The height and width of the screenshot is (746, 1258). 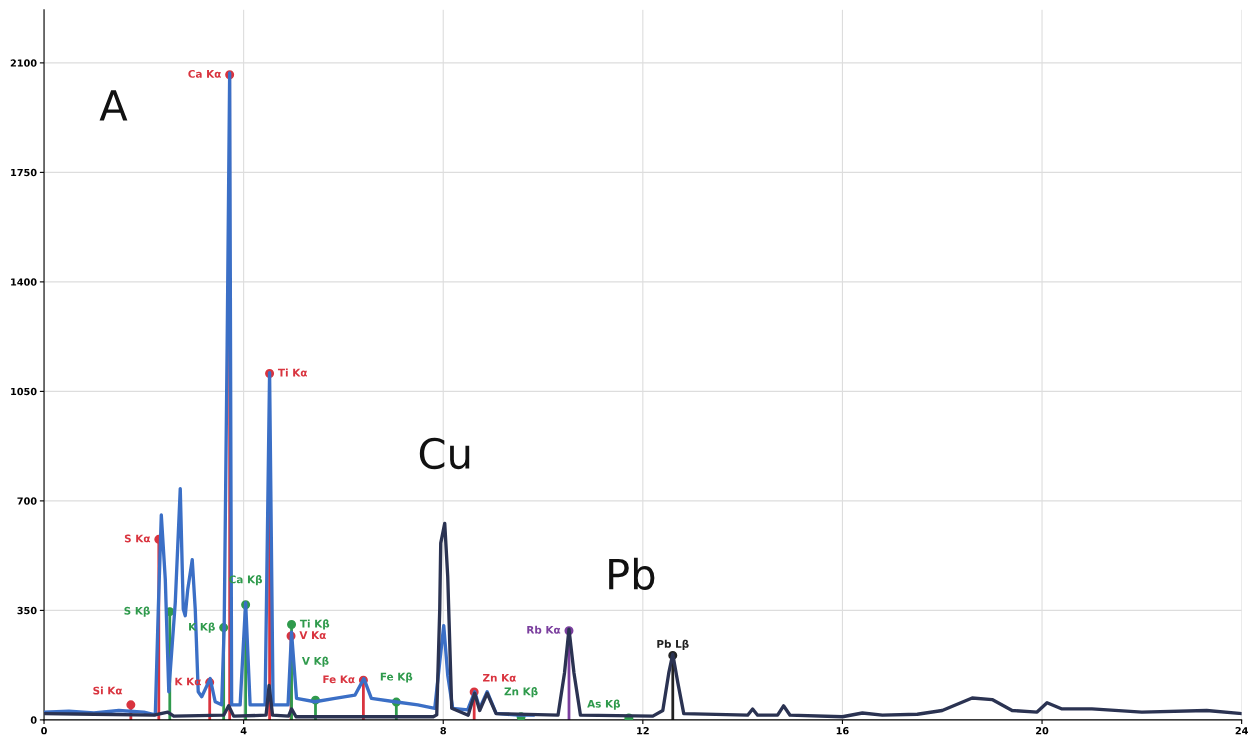 What do you see at coordinates (27, 501) in the screenshot?
I see `y-tick-label: 700` at bounding box center [27, 501].